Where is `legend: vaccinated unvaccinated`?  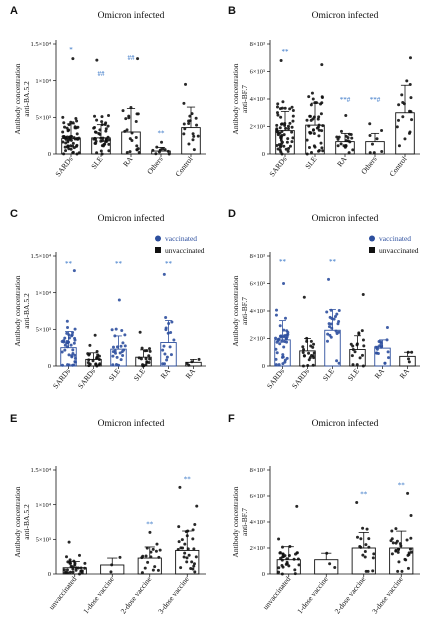
legend: vaccinated unvaccinated is located at coordinates (180, 244).